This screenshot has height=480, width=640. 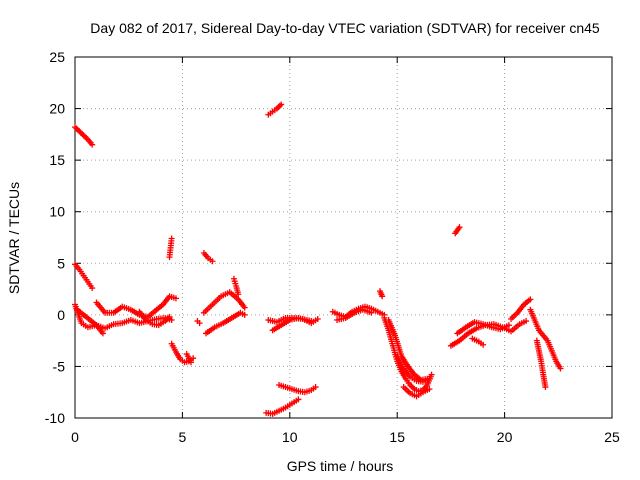 What do you see at coordinates (61, 315) in the screenshot?
I see `y-tick-label: 0` at bounding box center [61, 315].